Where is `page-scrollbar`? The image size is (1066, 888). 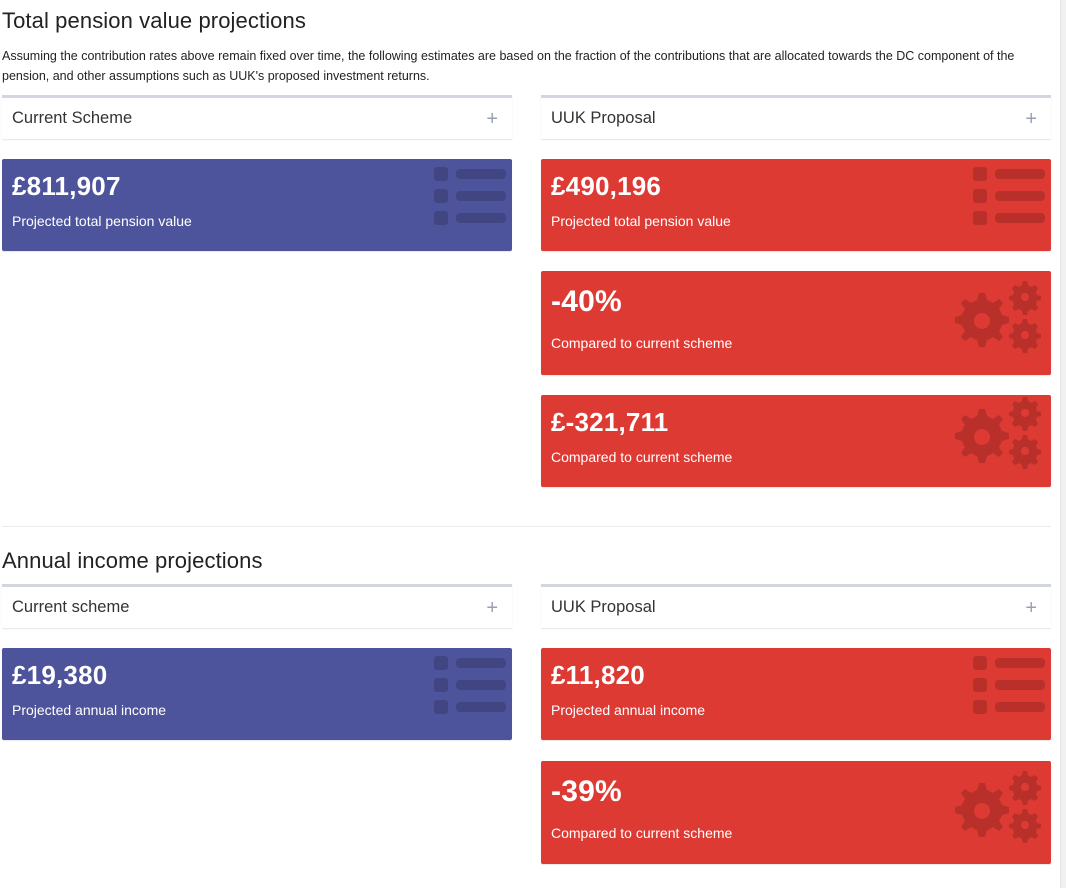 page-scrollbar is located at coordinates (1063, 444).